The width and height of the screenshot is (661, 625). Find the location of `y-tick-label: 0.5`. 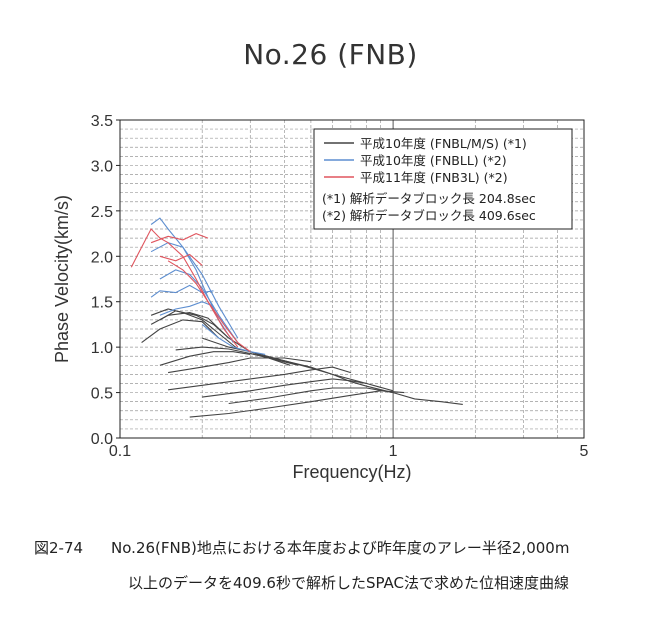

y-tick-label: 0.5 is located at coordinates (102, 394).